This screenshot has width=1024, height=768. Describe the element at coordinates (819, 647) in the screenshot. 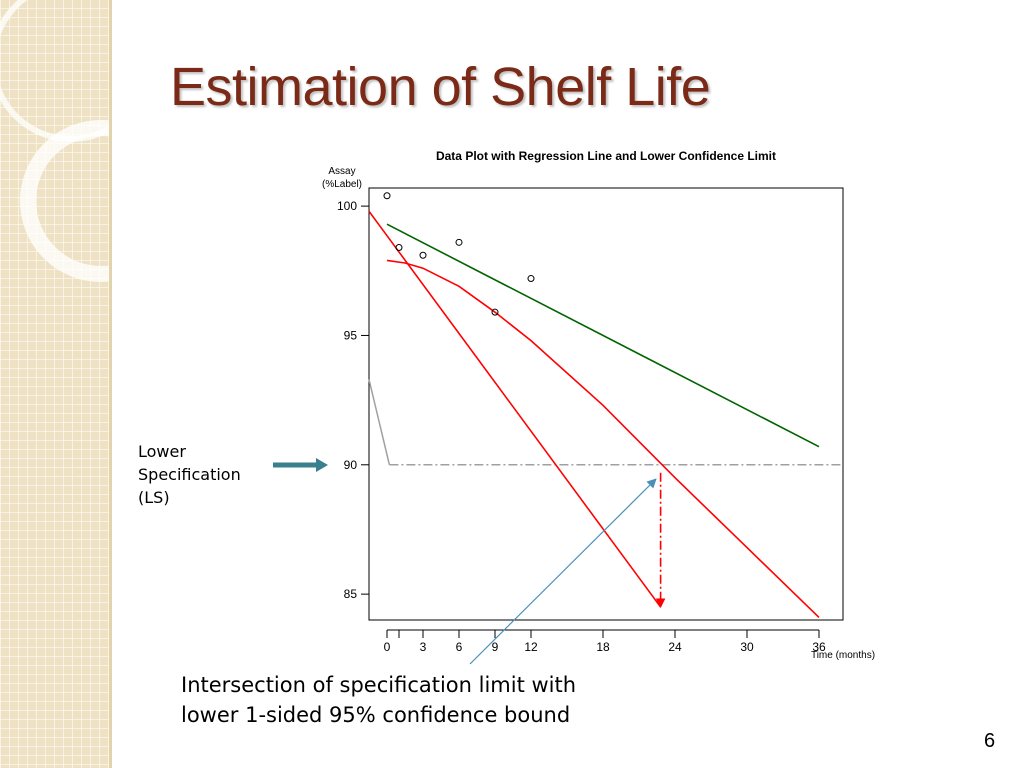

I see `x-tick-label: 36` at that location.